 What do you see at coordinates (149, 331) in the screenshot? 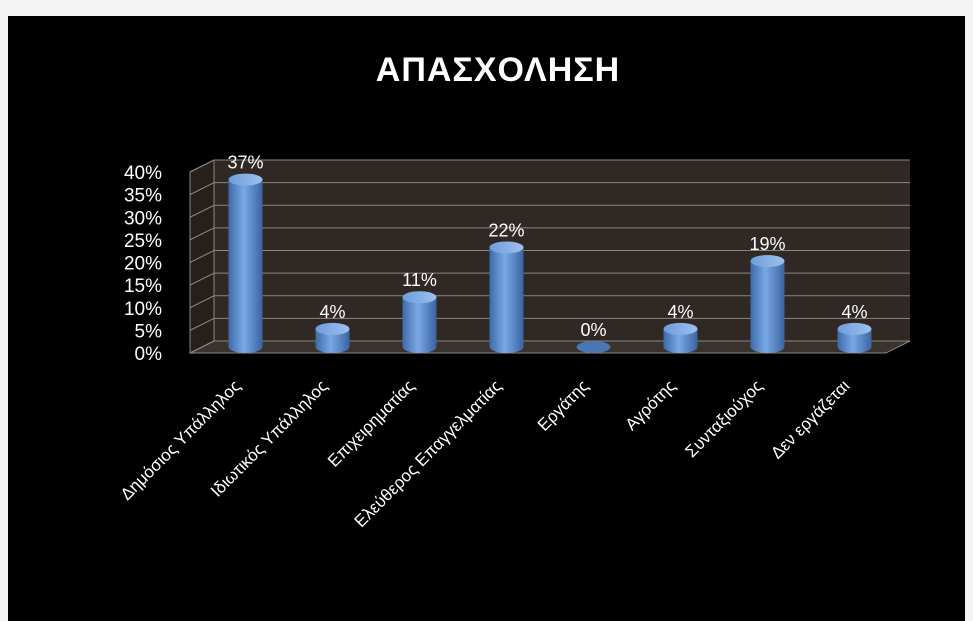
I see `y-tick-label: 5%` at bounding box center [149, 331].